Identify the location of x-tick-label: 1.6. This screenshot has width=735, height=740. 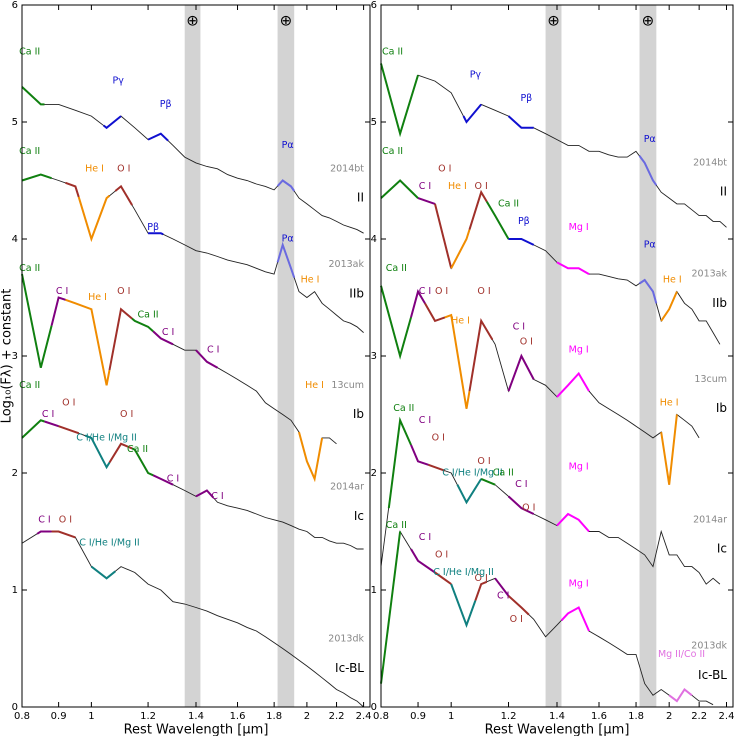
(599, 716).